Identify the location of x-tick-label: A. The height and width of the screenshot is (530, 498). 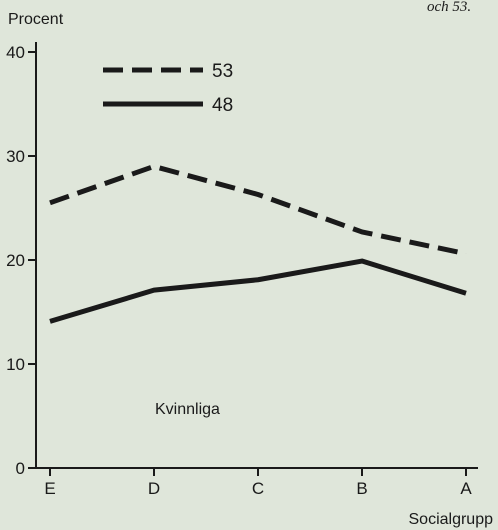
(466, 488).